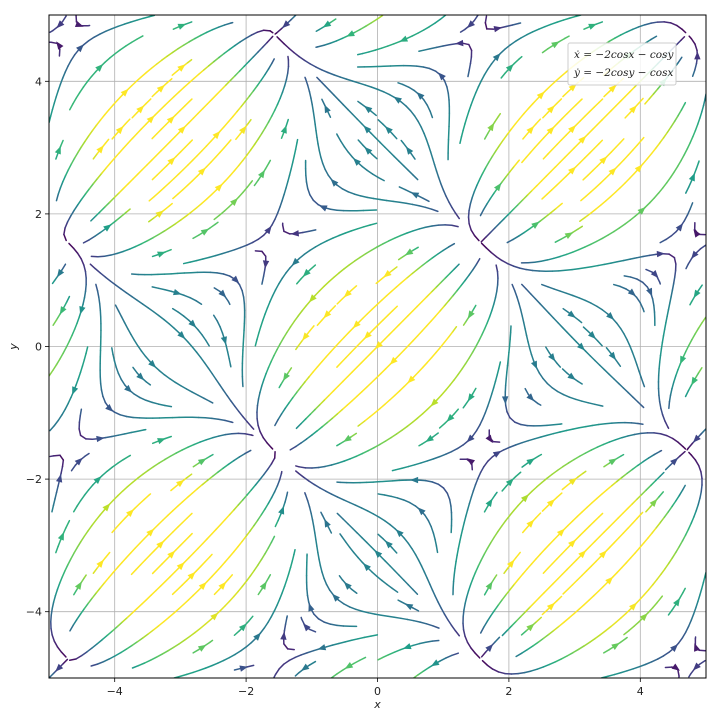 Image resolution: width=720 pixels, height=720 pixels. Describe the element at coordinates (38, 81) in the screenshot. I see `y-tick-label: 4` at that location.